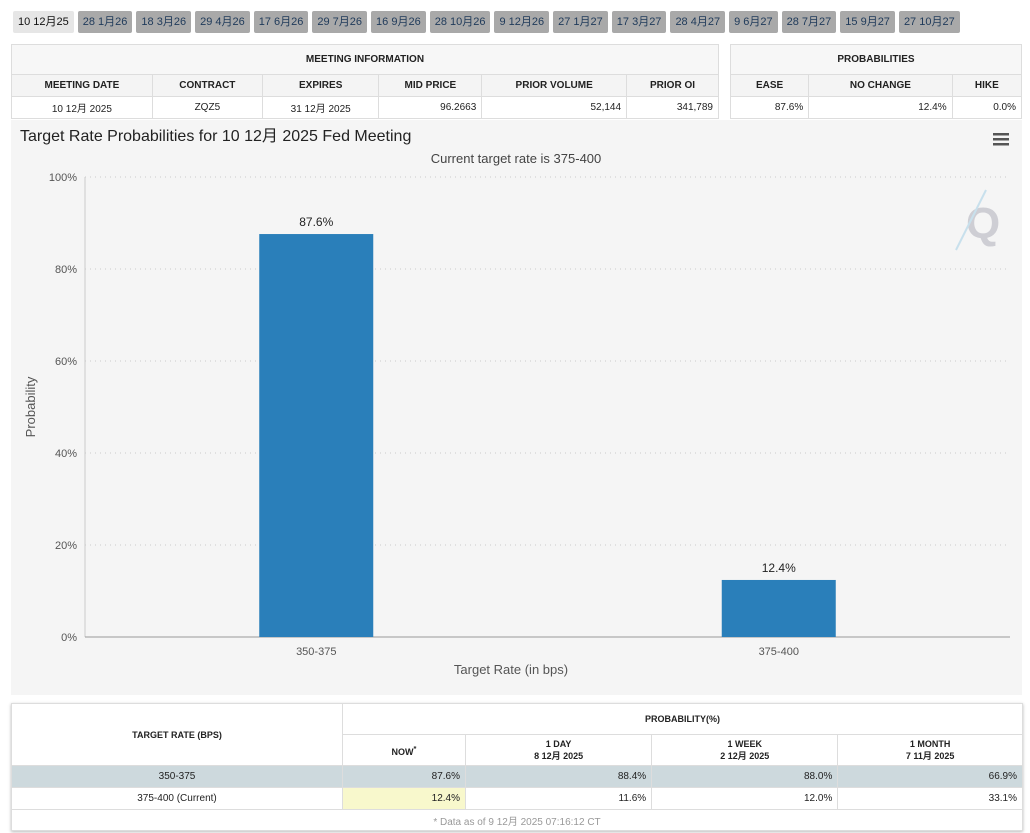  What do you see at coordinates (930, 798) in the screenshot?
I see `month-value: 33.1%` at bounding box center [930, 798].